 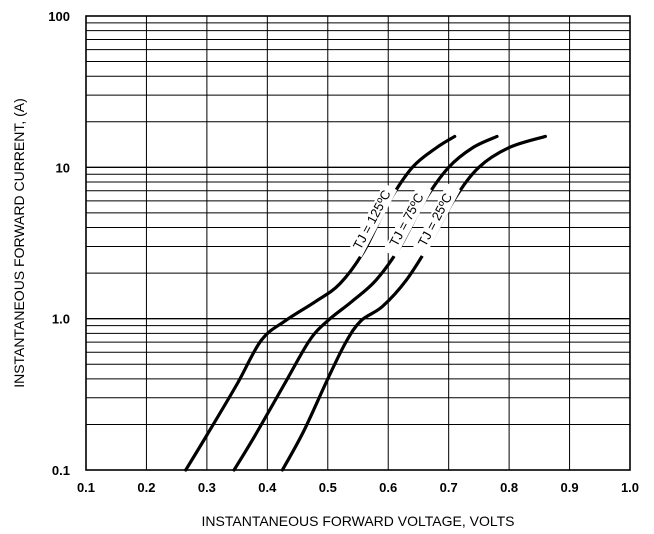 I want to click on x-tick-label: 0.2, so click(x=146, y=487).